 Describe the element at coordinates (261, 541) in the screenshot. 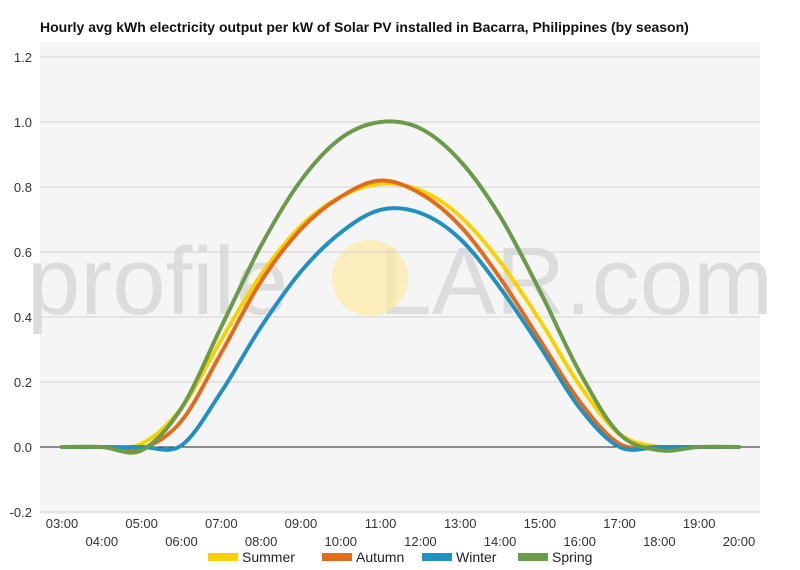

I see `x-tick-label: 08:00` at that location.